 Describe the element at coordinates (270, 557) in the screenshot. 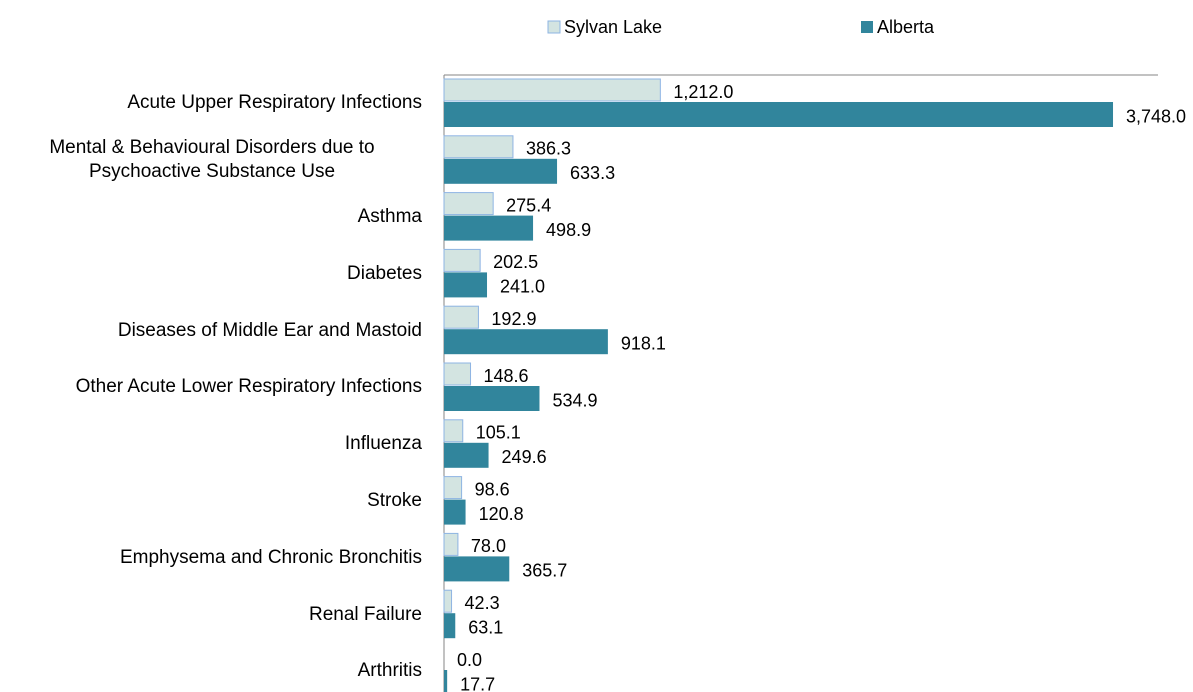

I see `y-tick-text: Emphysema and Chronic Bronchitis` at that location.